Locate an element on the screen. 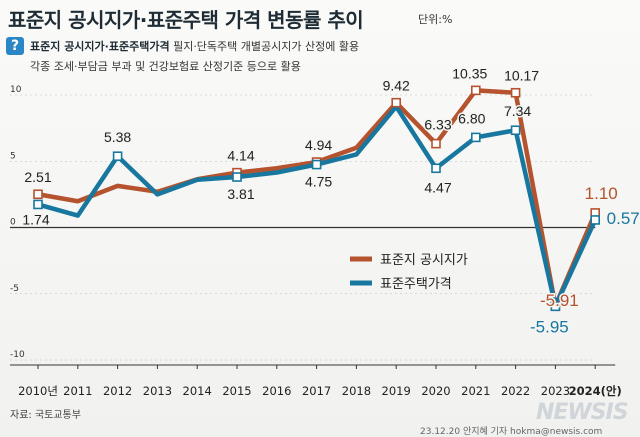 Image resolution: width=640 pixels, height=437 pixels. land-data-label: 10.35 is located at coordinates (469, 73).